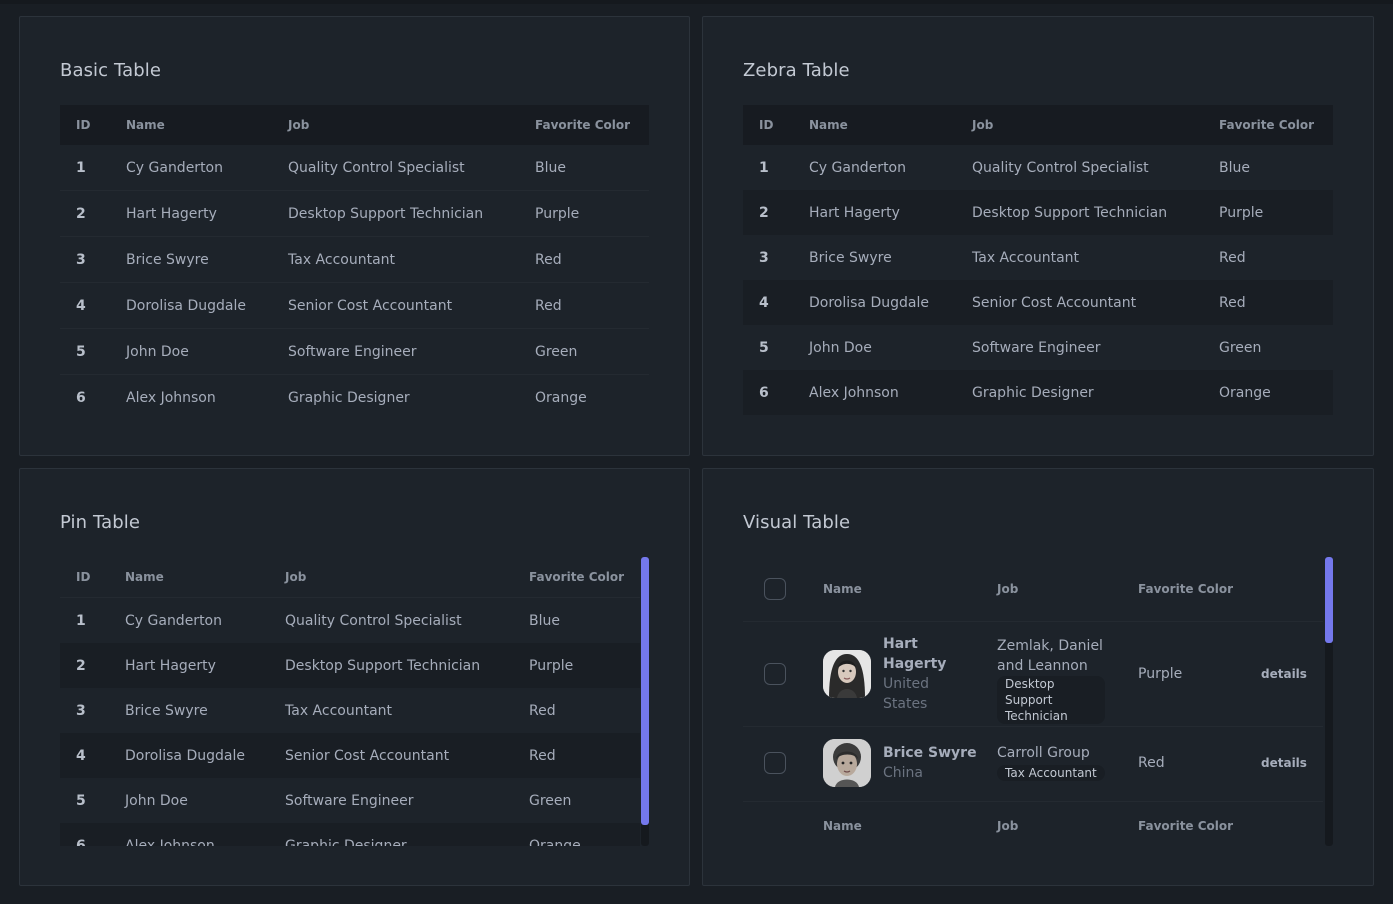 This screenshot has width=1393, height=904. What do you see at coordinates (842, 826) in the screenshot?
I see `footer-name: Name` at bounding box center [842, 826].